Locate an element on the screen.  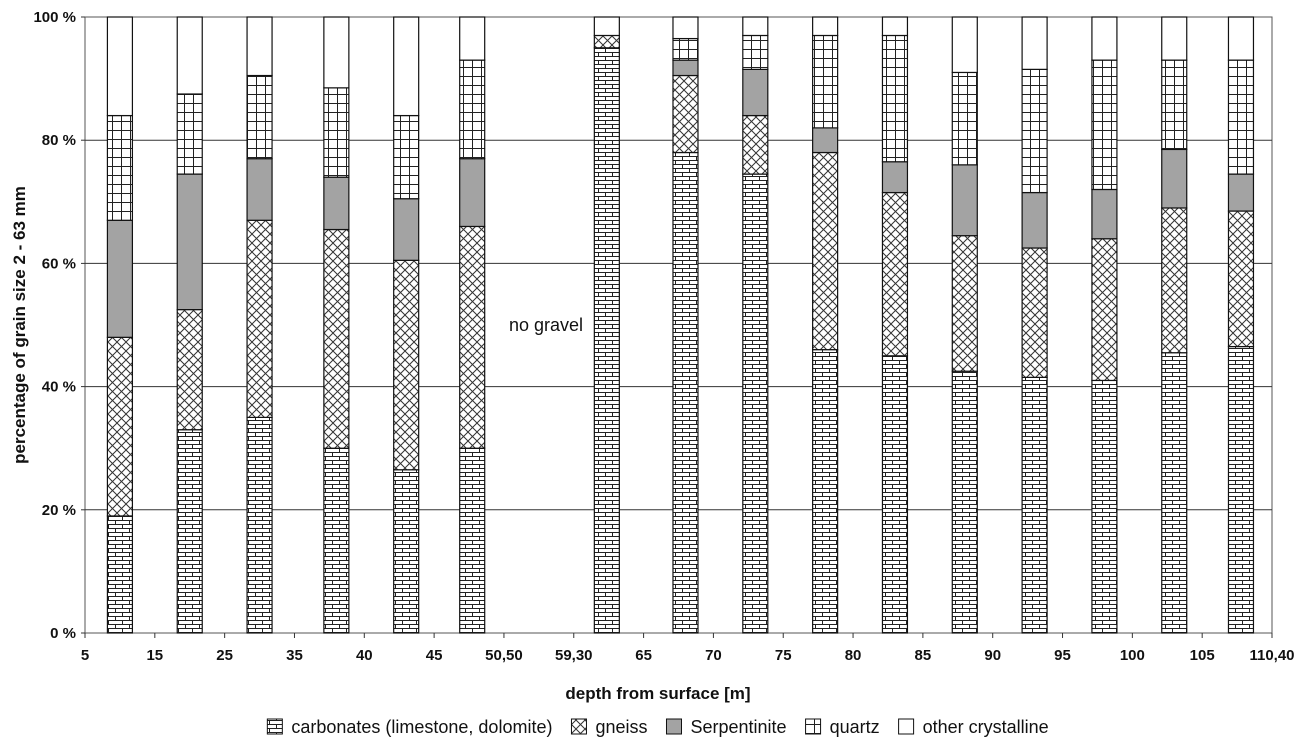
y-tick-label: 20 % is located at coordinates (59, 510).